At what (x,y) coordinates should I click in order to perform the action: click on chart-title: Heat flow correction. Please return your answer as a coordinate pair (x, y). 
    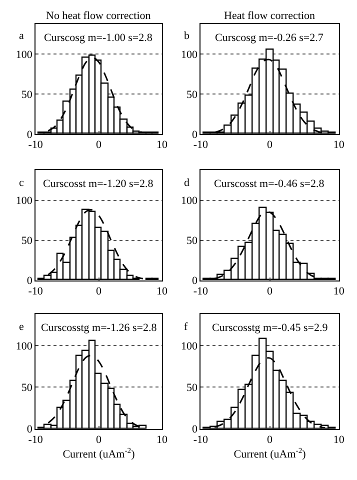
    Looking at the image, I should click on (270, 16).